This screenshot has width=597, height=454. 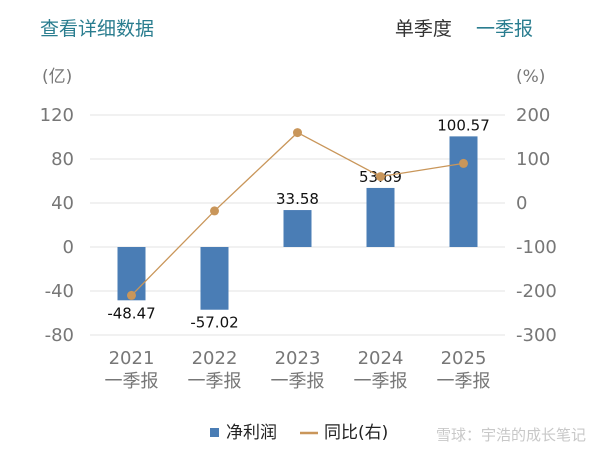 I want to click on x-tick-year: 2023, so click(x=298, y=358).